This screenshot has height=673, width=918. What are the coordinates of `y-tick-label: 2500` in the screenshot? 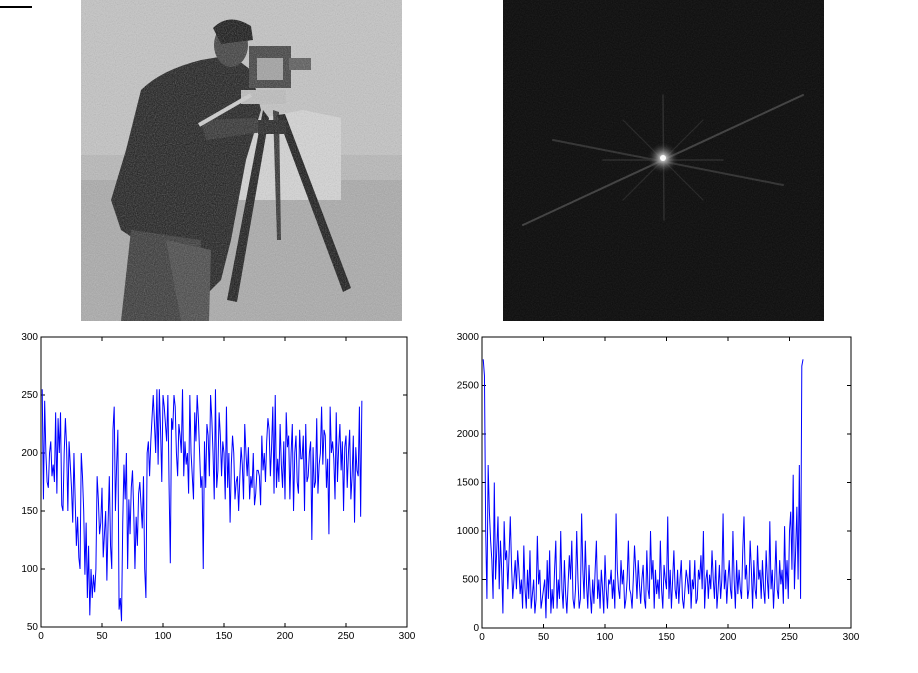 It's located at (468, 386).